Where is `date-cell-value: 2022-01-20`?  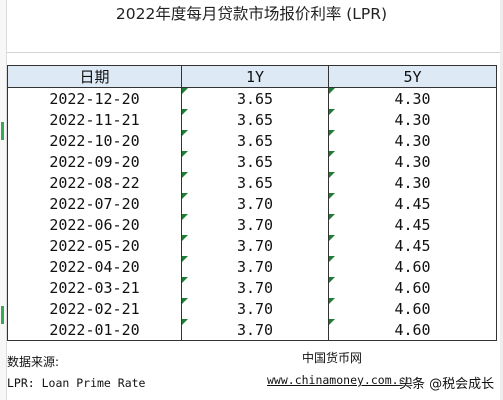 date-cell-value: 2022-01-20 is located at coordinates (94, 329).